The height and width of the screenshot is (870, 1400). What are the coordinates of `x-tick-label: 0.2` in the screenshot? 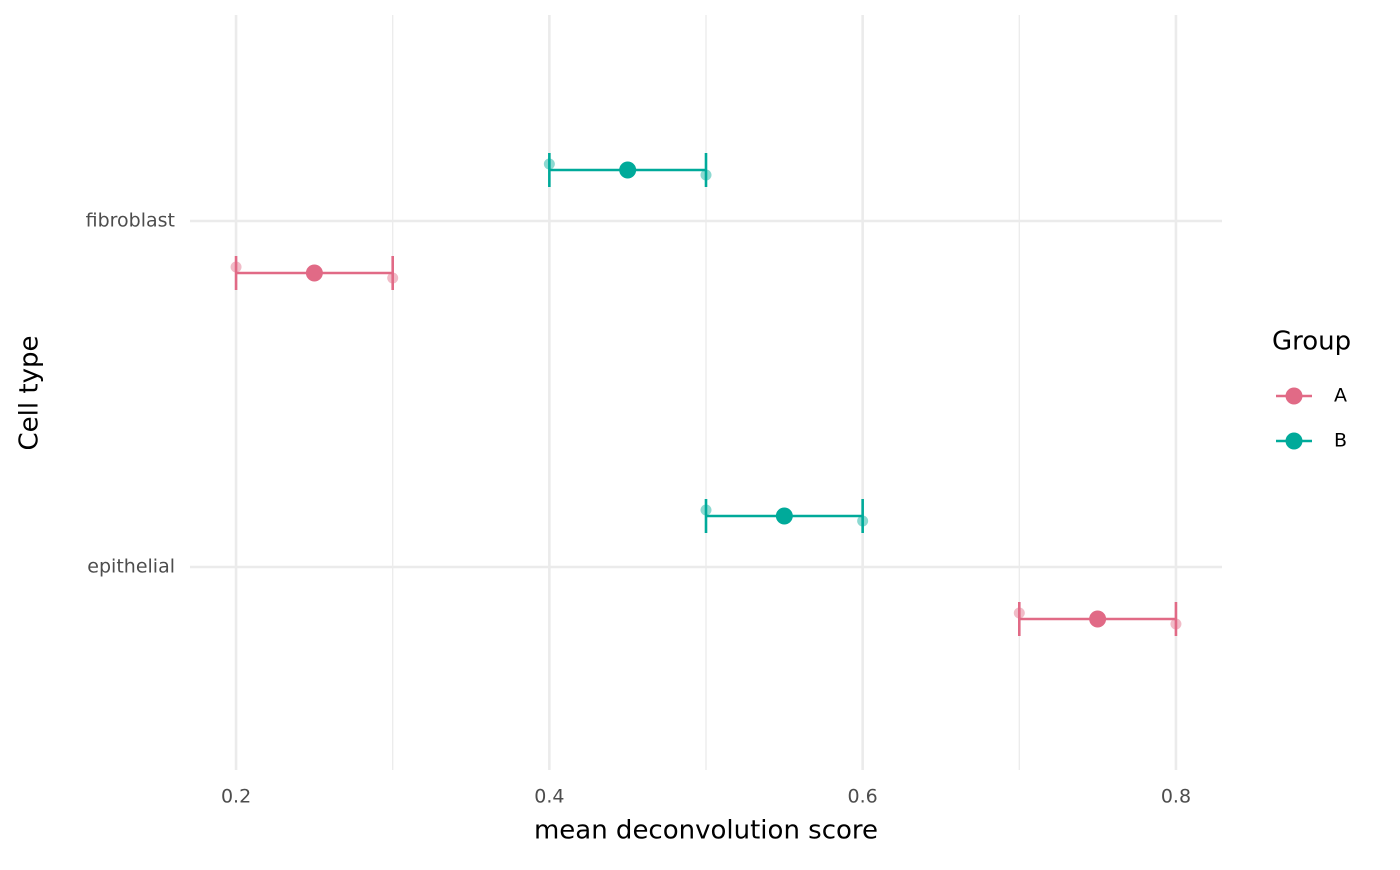 It's located at (236, 797).